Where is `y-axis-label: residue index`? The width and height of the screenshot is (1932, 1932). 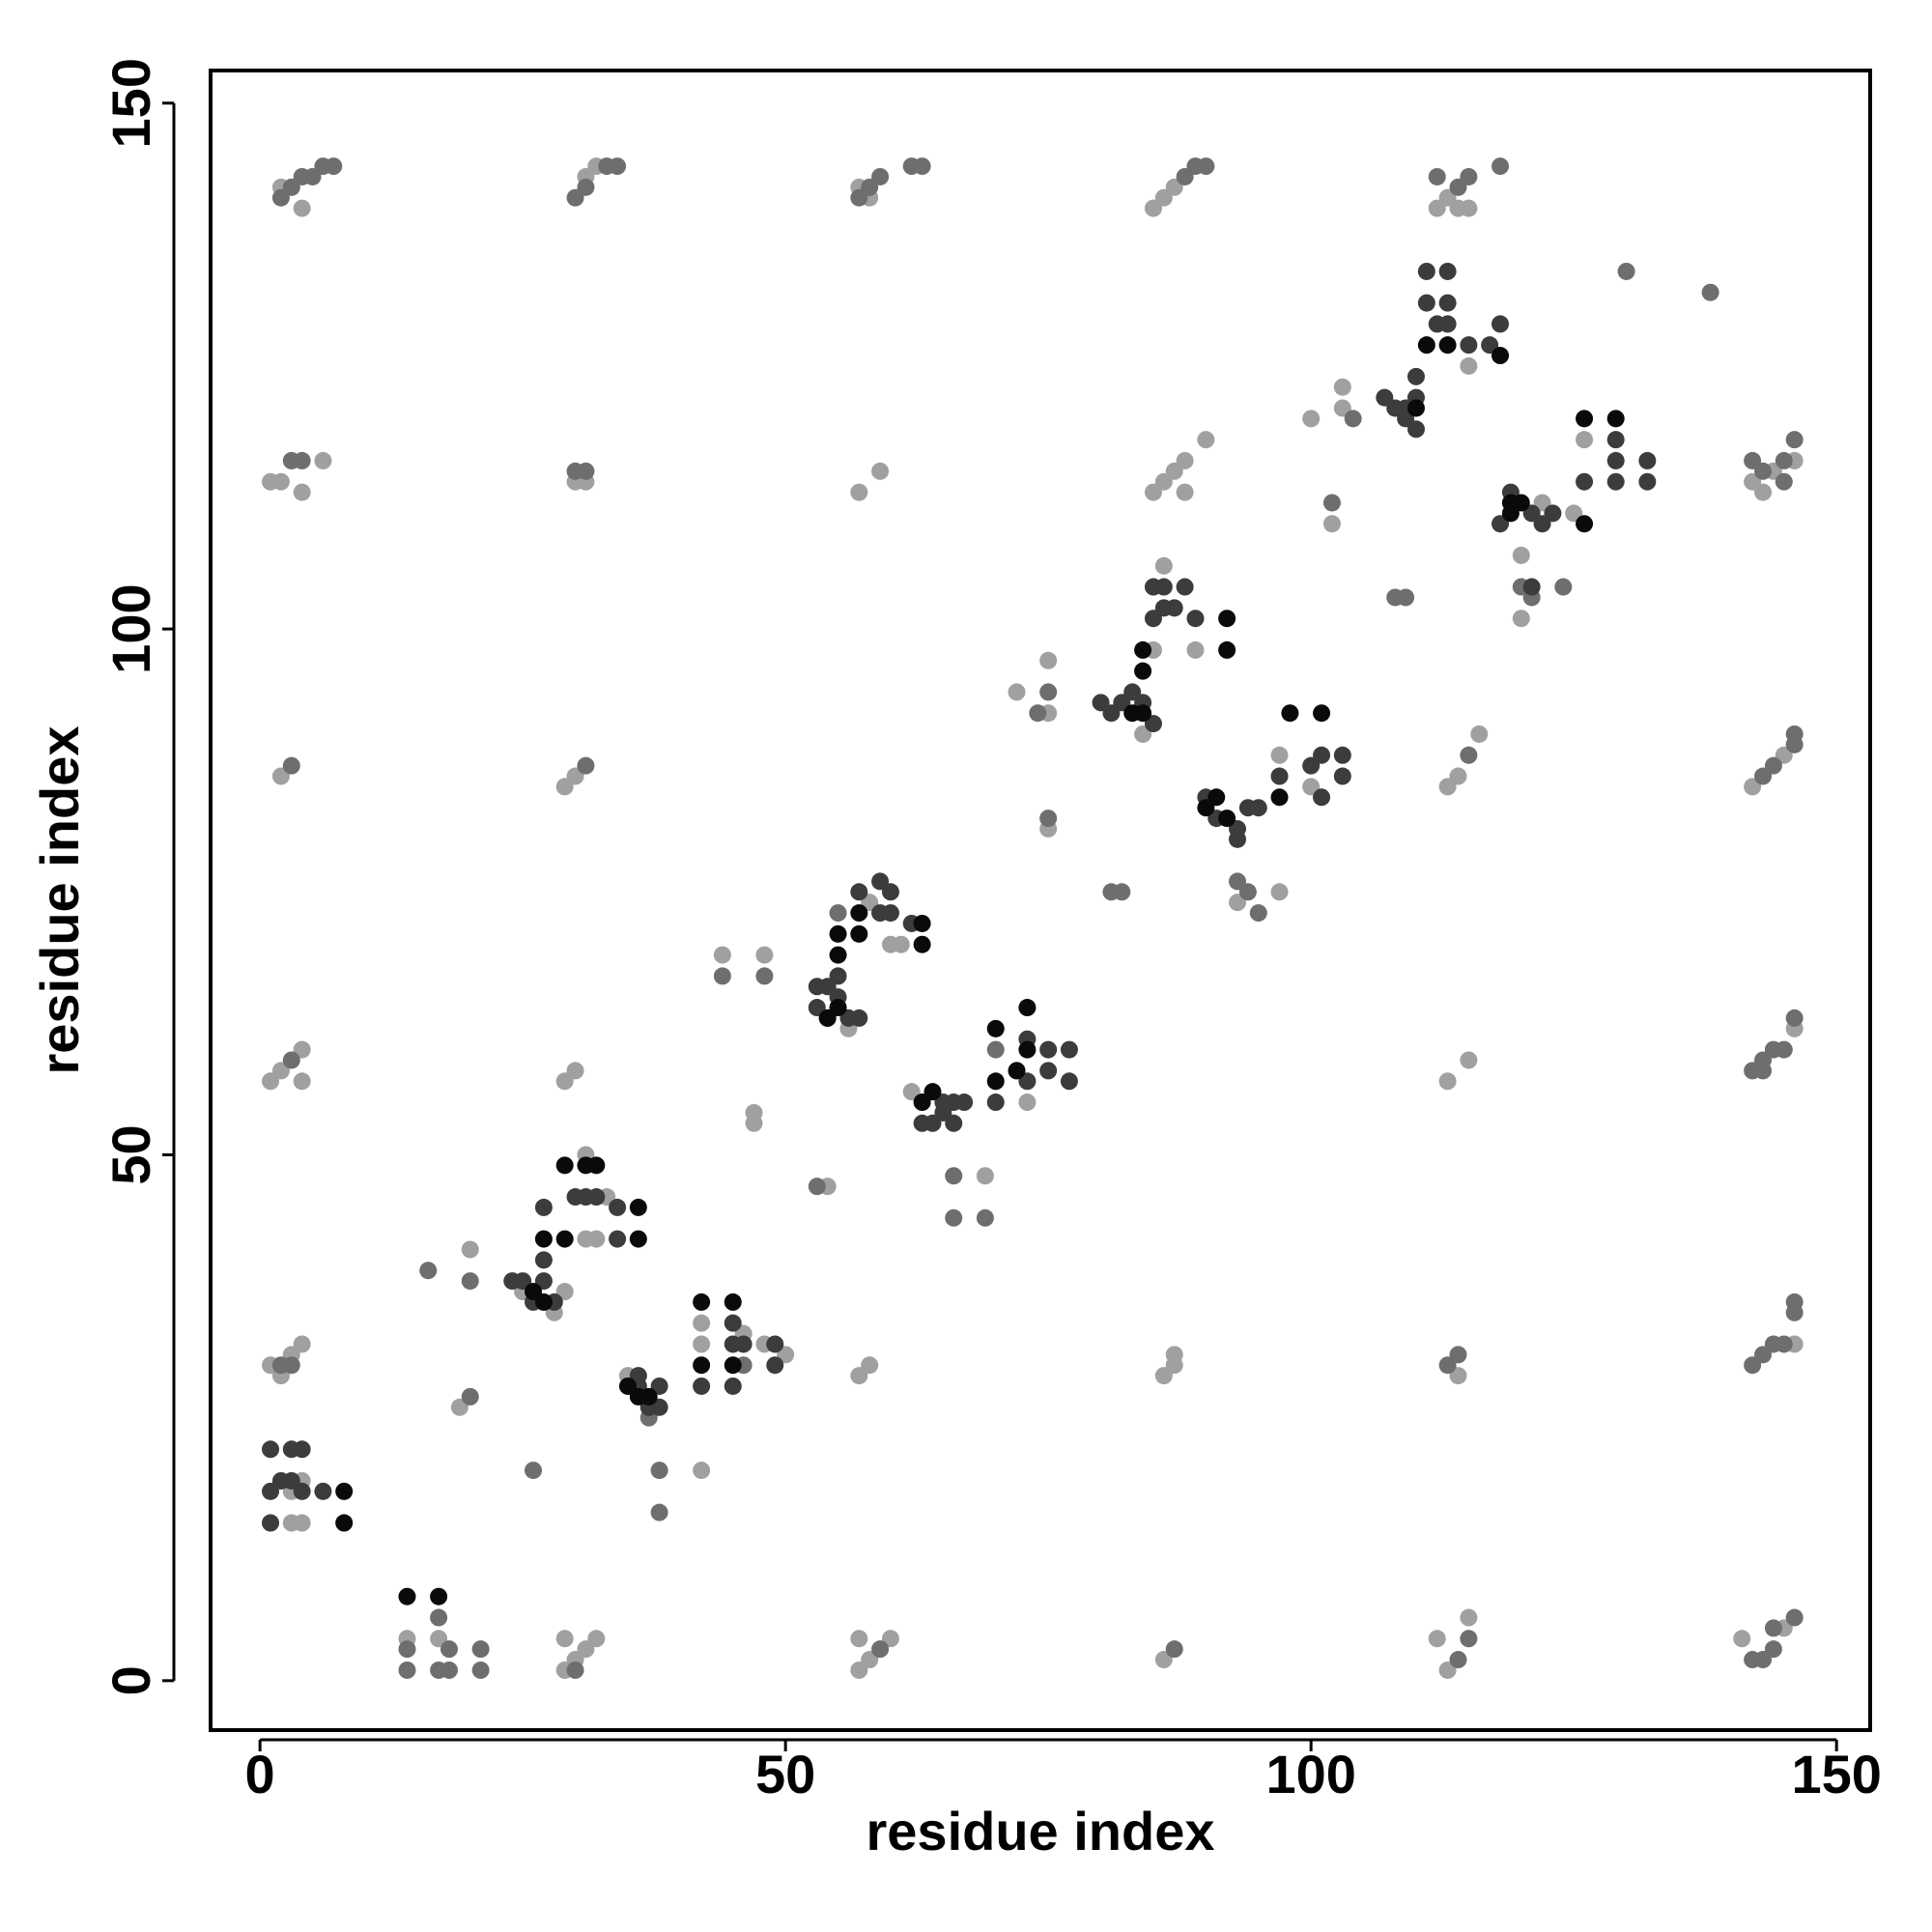
y-axis-label: residue index is located at coordinates (59, 899).